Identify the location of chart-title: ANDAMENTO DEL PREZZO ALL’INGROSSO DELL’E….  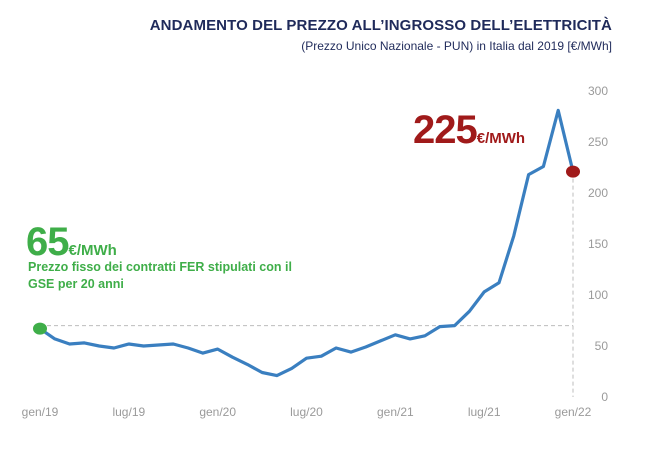
(380, 25).